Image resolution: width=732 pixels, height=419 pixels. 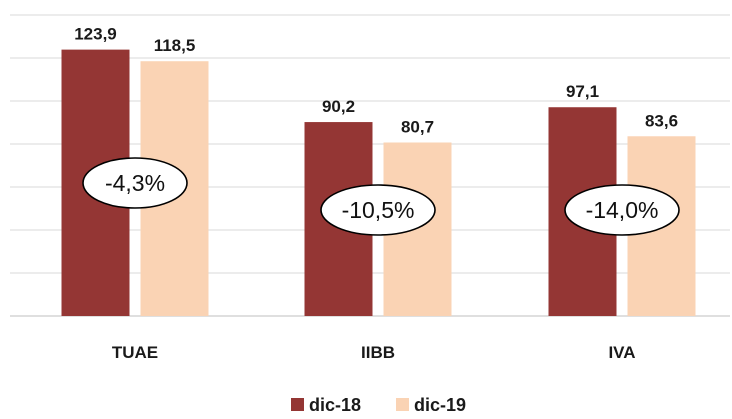 What do you see at coordinates (661, 120) in the screenshot?
I see `data-label: 83,6` at bounding box center [661, 120].